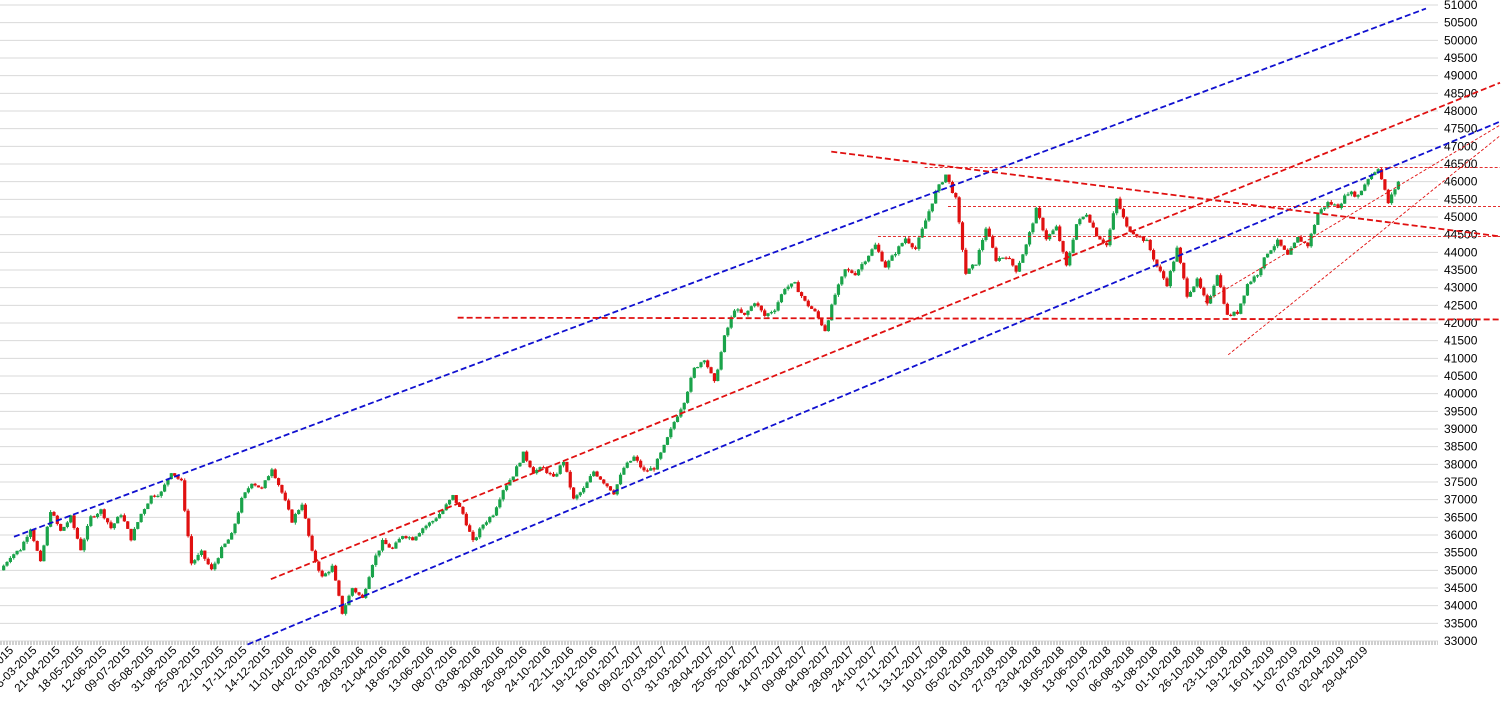  What do you see at coordinates (1461, 217) in the screenshot?
I see `y-tick-label: 45000` at bounding box center [1461, 217].